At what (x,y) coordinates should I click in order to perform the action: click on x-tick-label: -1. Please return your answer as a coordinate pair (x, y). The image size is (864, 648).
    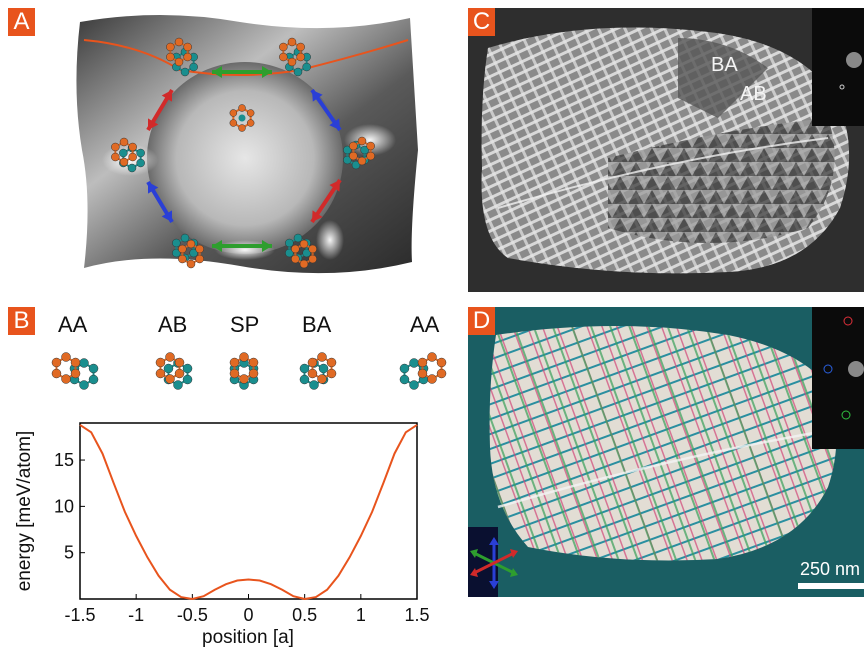
    Looking at the image, I should click on (136, 615).